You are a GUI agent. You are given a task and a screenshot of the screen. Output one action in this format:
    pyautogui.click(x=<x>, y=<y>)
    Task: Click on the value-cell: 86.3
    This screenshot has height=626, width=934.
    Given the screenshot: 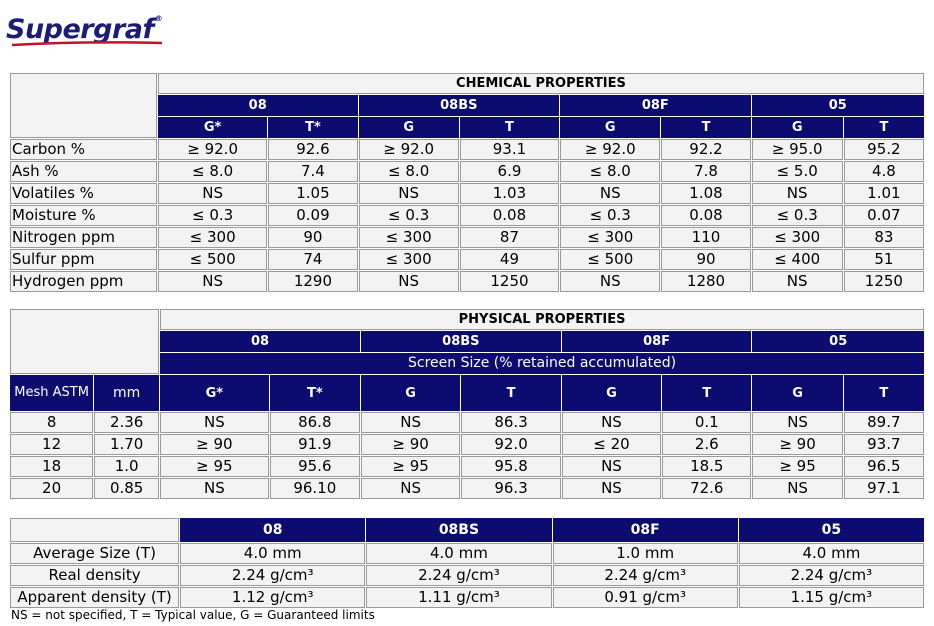 What is the action you would take?
    pyautogui.click(x=511, y=422)
    